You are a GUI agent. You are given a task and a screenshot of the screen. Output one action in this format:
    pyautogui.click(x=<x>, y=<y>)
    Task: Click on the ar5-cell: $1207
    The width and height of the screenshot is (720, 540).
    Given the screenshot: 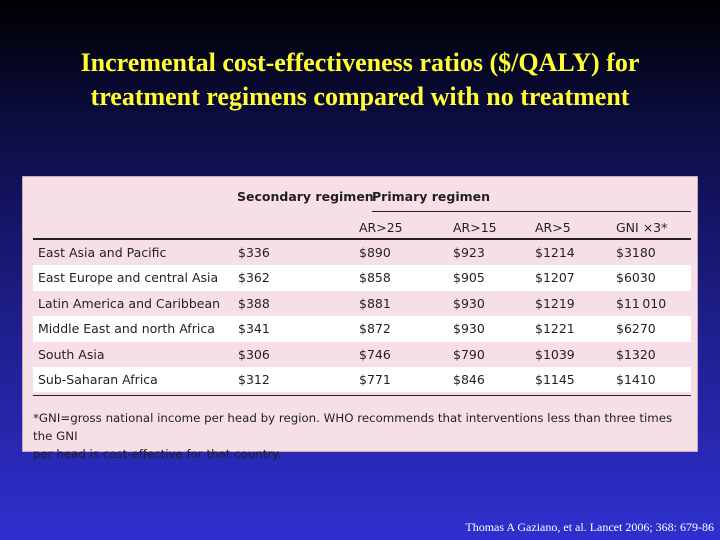 What is the action you would take?
    pyautogui.click(x=555, y=278)
    